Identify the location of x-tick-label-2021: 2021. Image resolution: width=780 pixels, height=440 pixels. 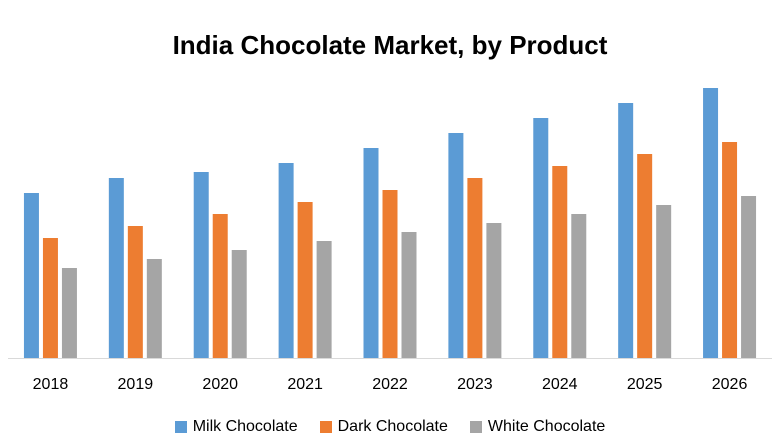
(305, 384).